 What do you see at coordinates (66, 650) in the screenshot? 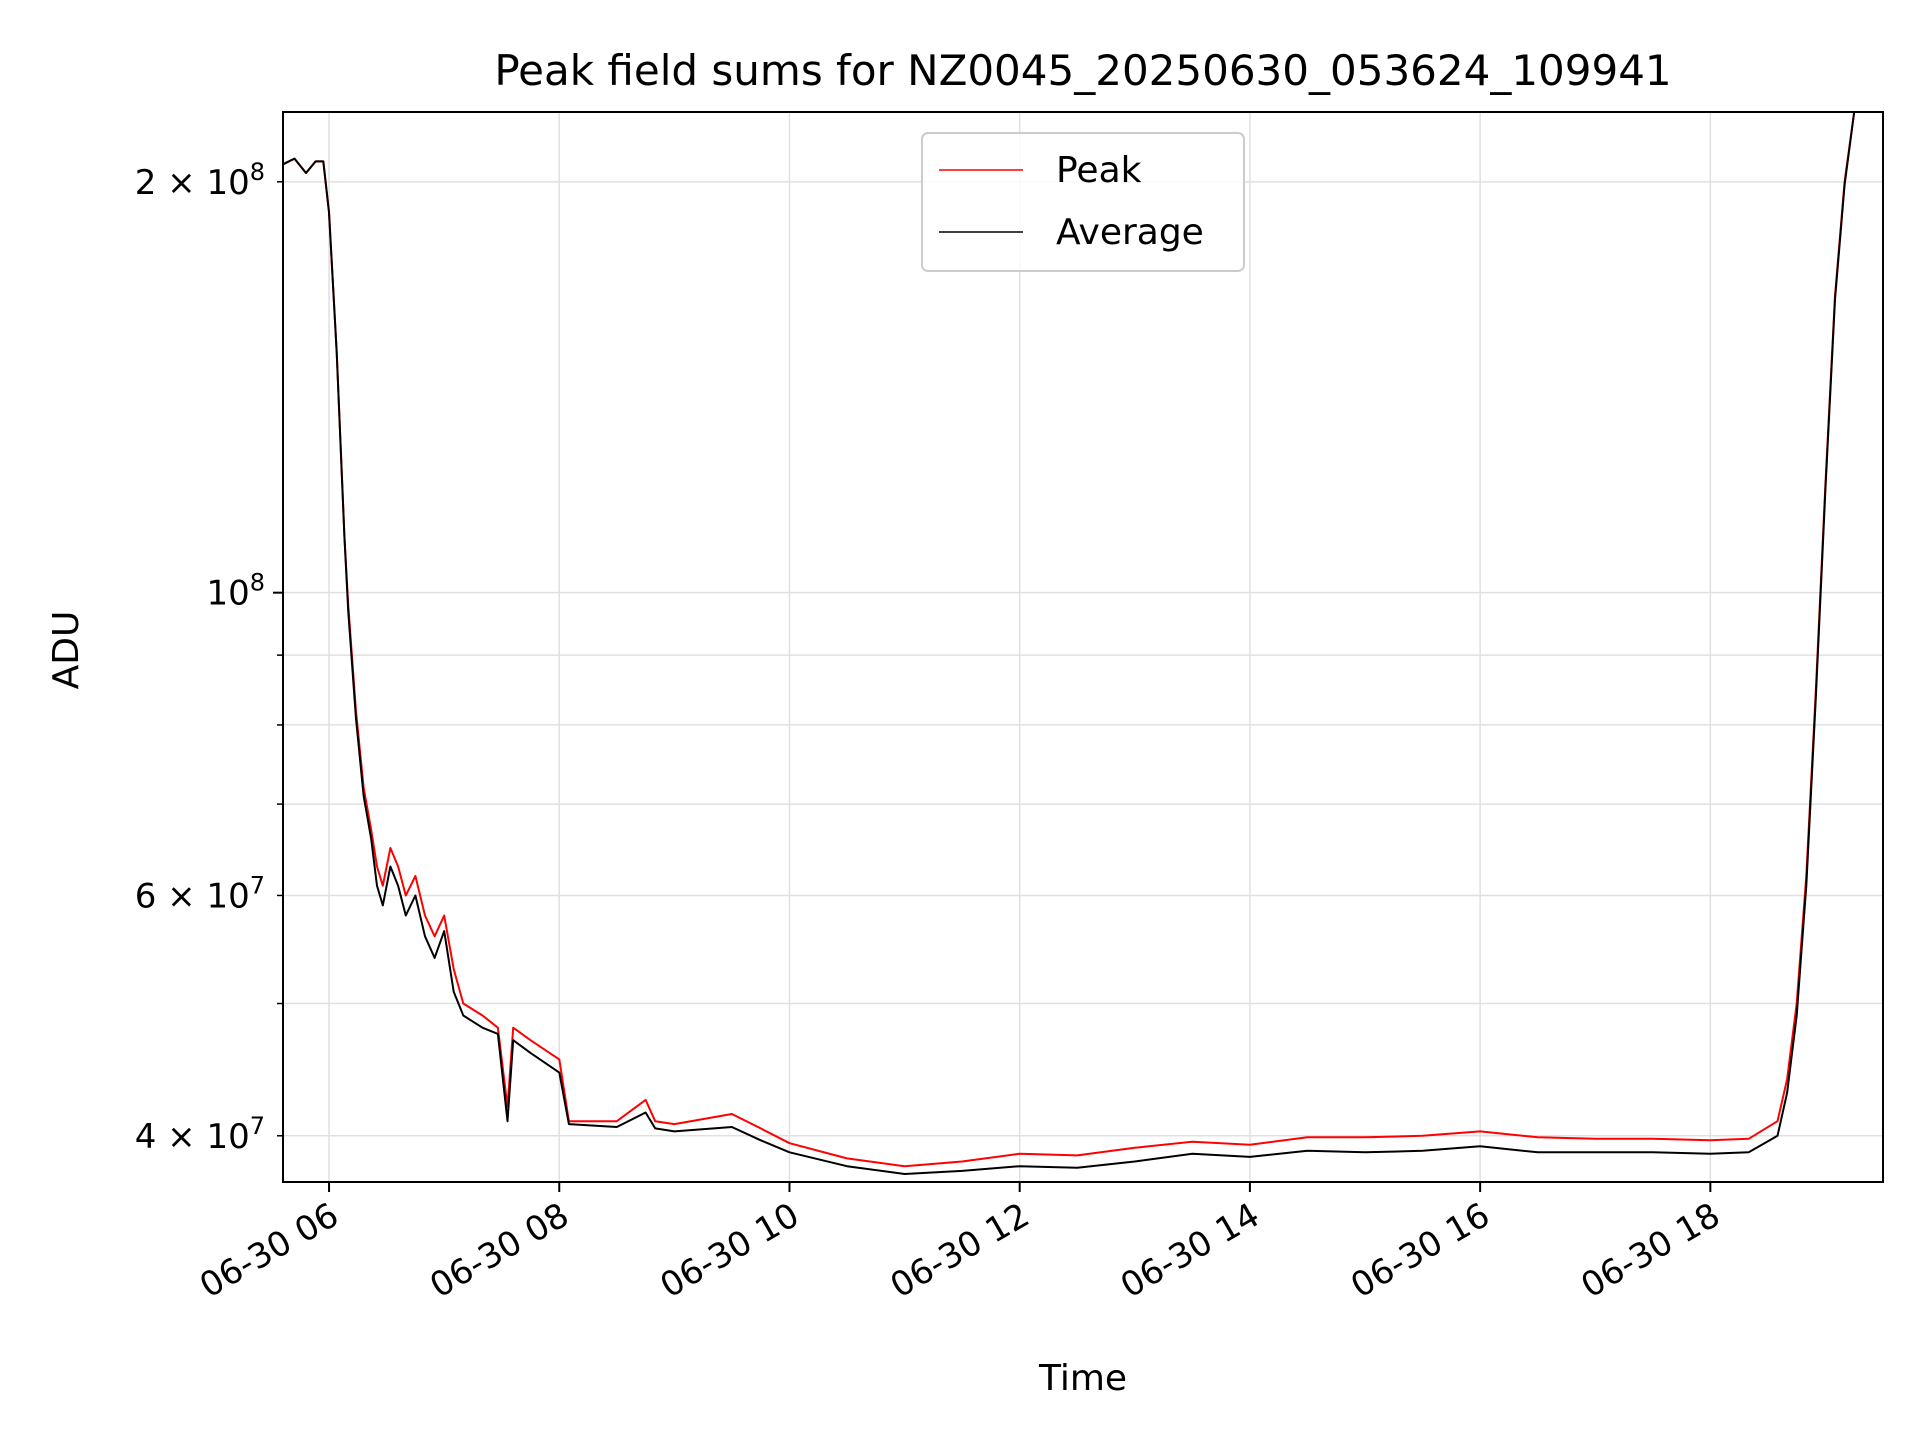
I see `y-axis-label: ADU` at bounding box center [66, 650].